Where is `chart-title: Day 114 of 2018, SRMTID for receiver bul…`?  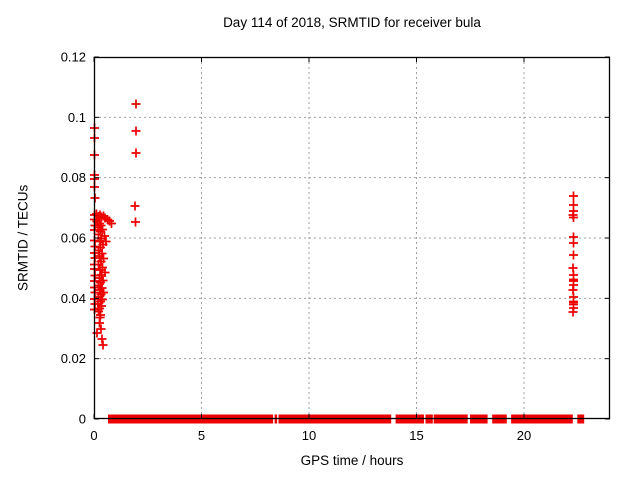
chart-title: Day 114 of 2018, SRMTID for receiver bul… is located at coordinates (352, 22).